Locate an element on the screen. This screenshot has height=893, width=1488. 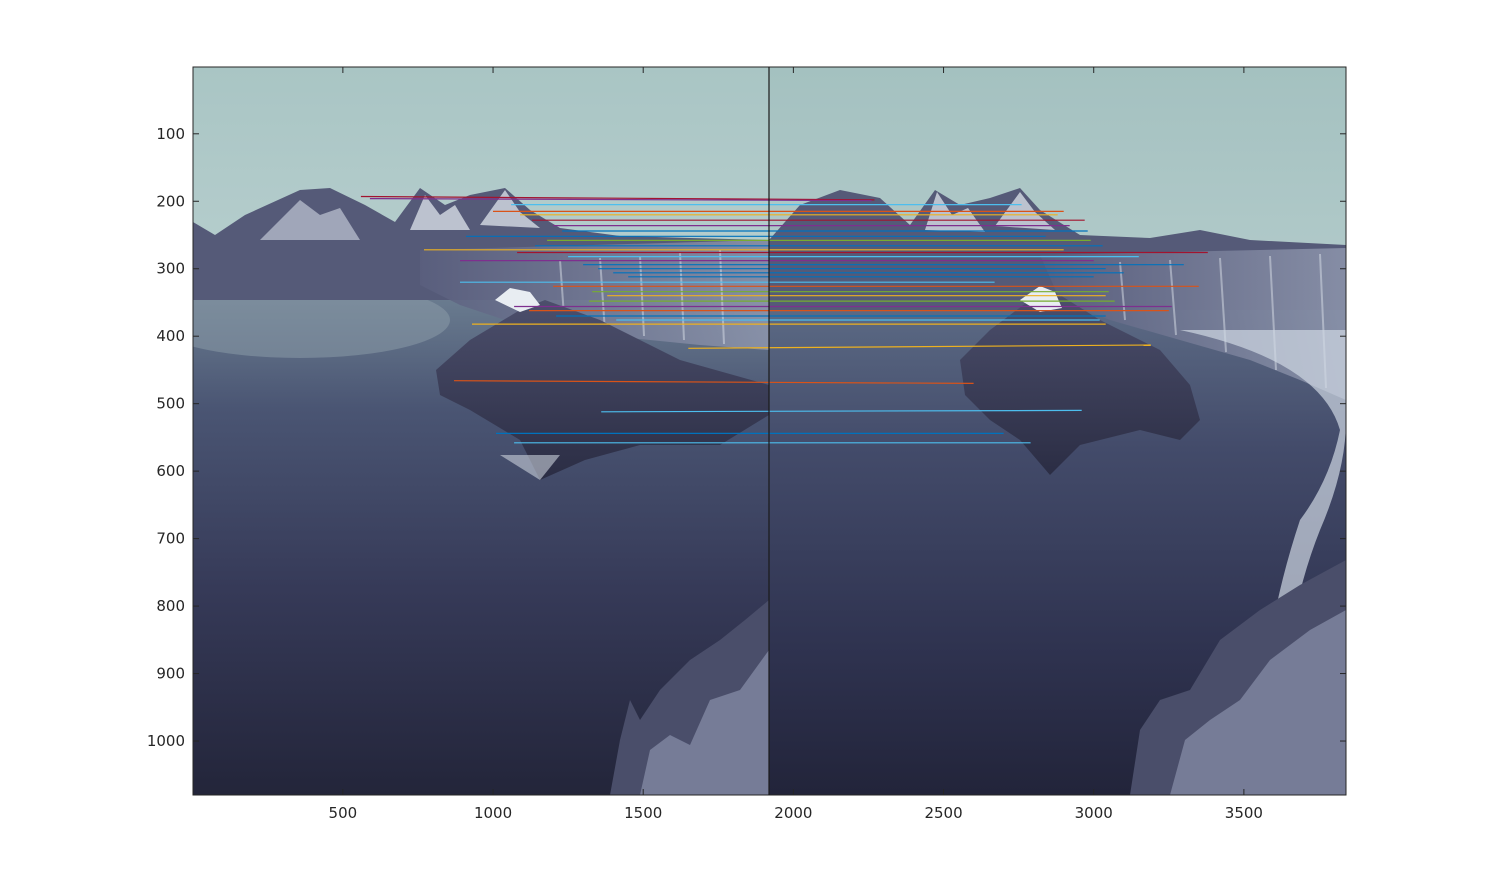
x-tick-label: 1500 is located at coordinates (643, 813).